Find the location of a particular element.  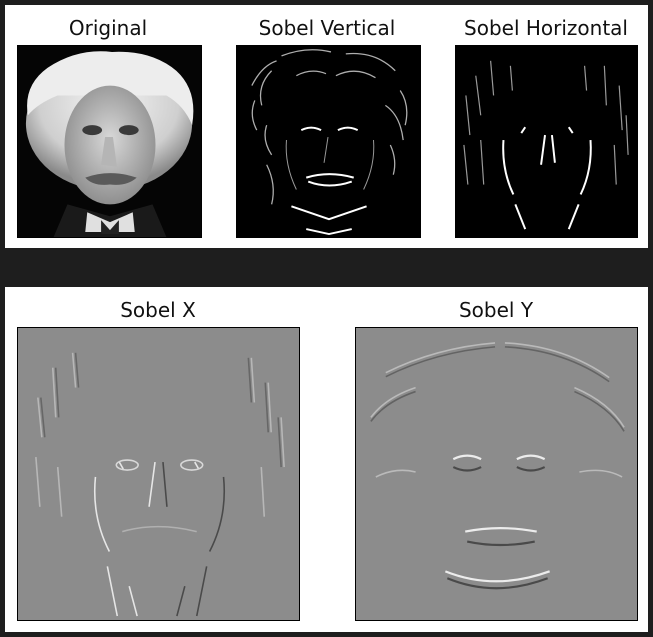

sobel-horizontal-image is located at coordinates (546, 141).